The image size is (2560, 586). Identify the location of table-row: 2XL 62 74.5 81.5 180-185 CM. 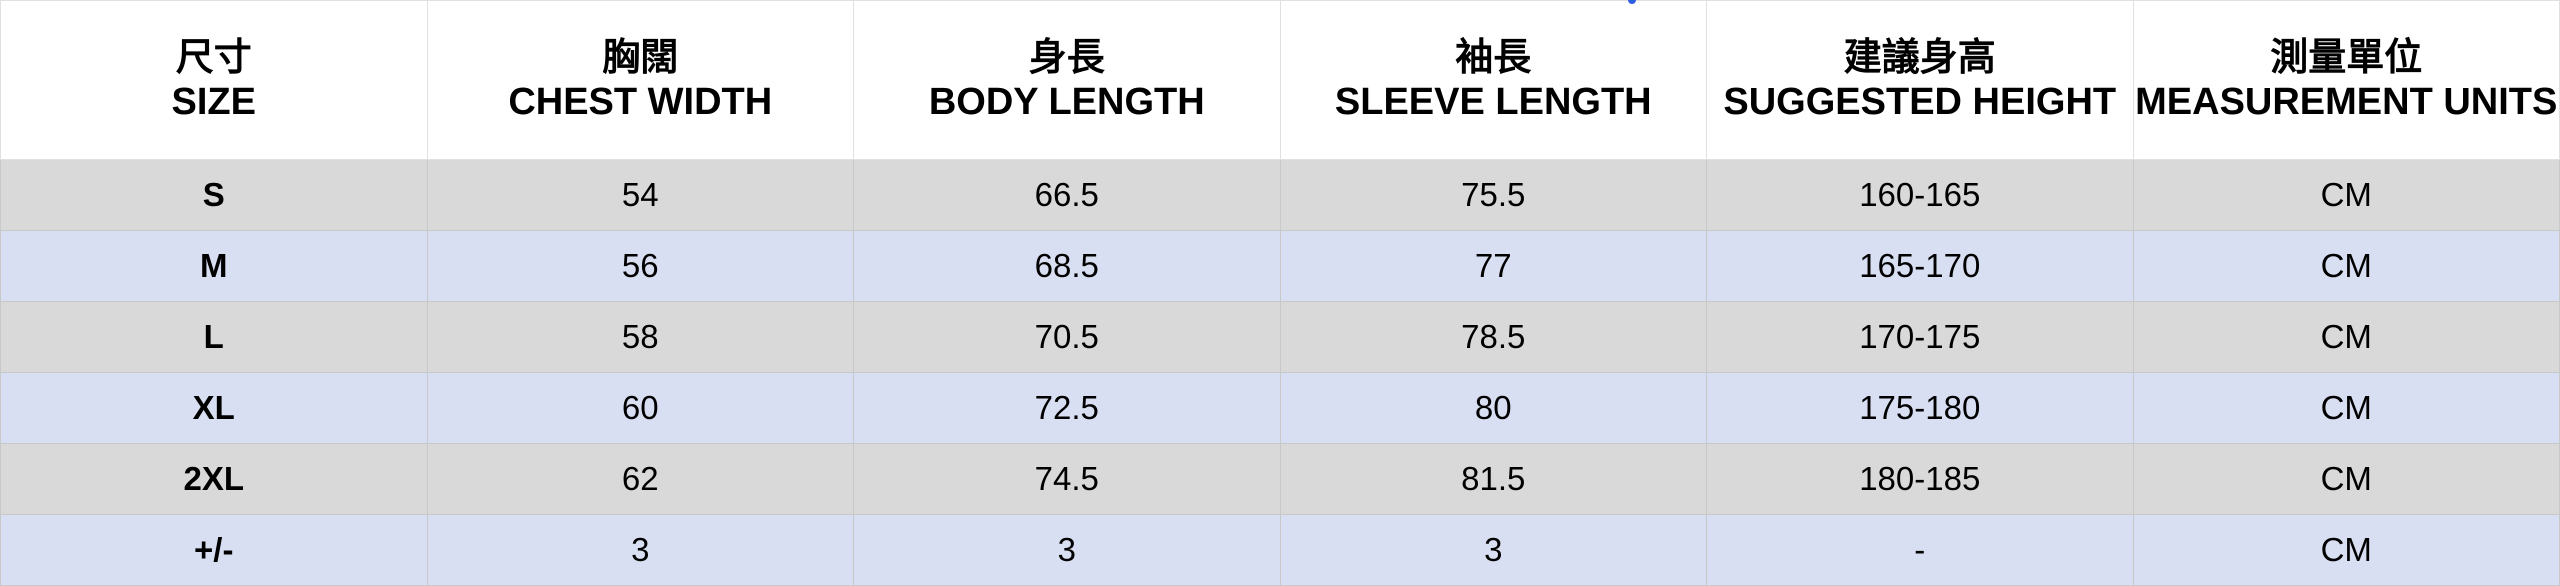
(1280, 479).